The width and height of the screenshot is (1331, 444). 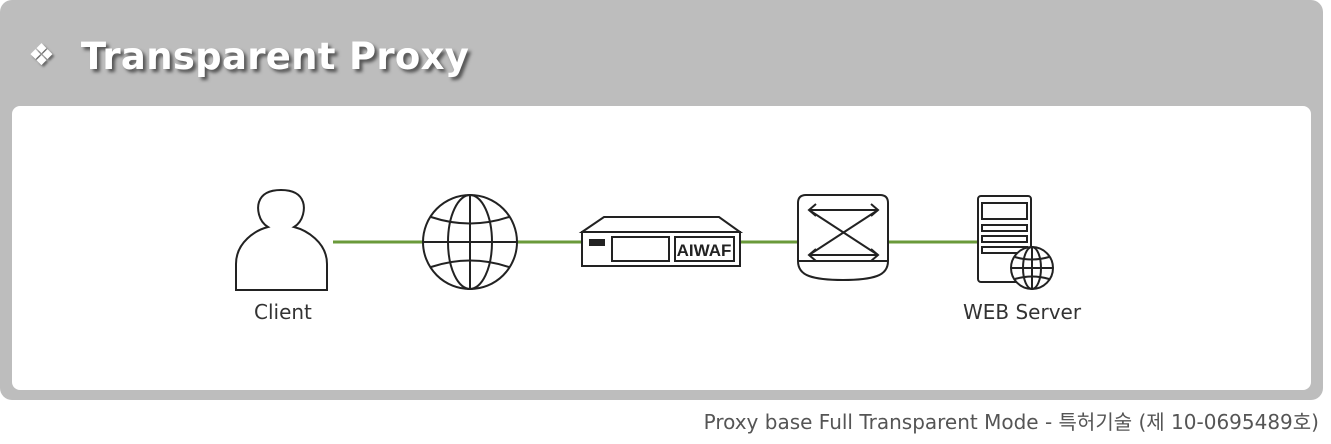 What do you see at coordinates (275, 56) in the screenshot?
I see `page-title: Transparent Proxy` at bounding box center [275, 56].